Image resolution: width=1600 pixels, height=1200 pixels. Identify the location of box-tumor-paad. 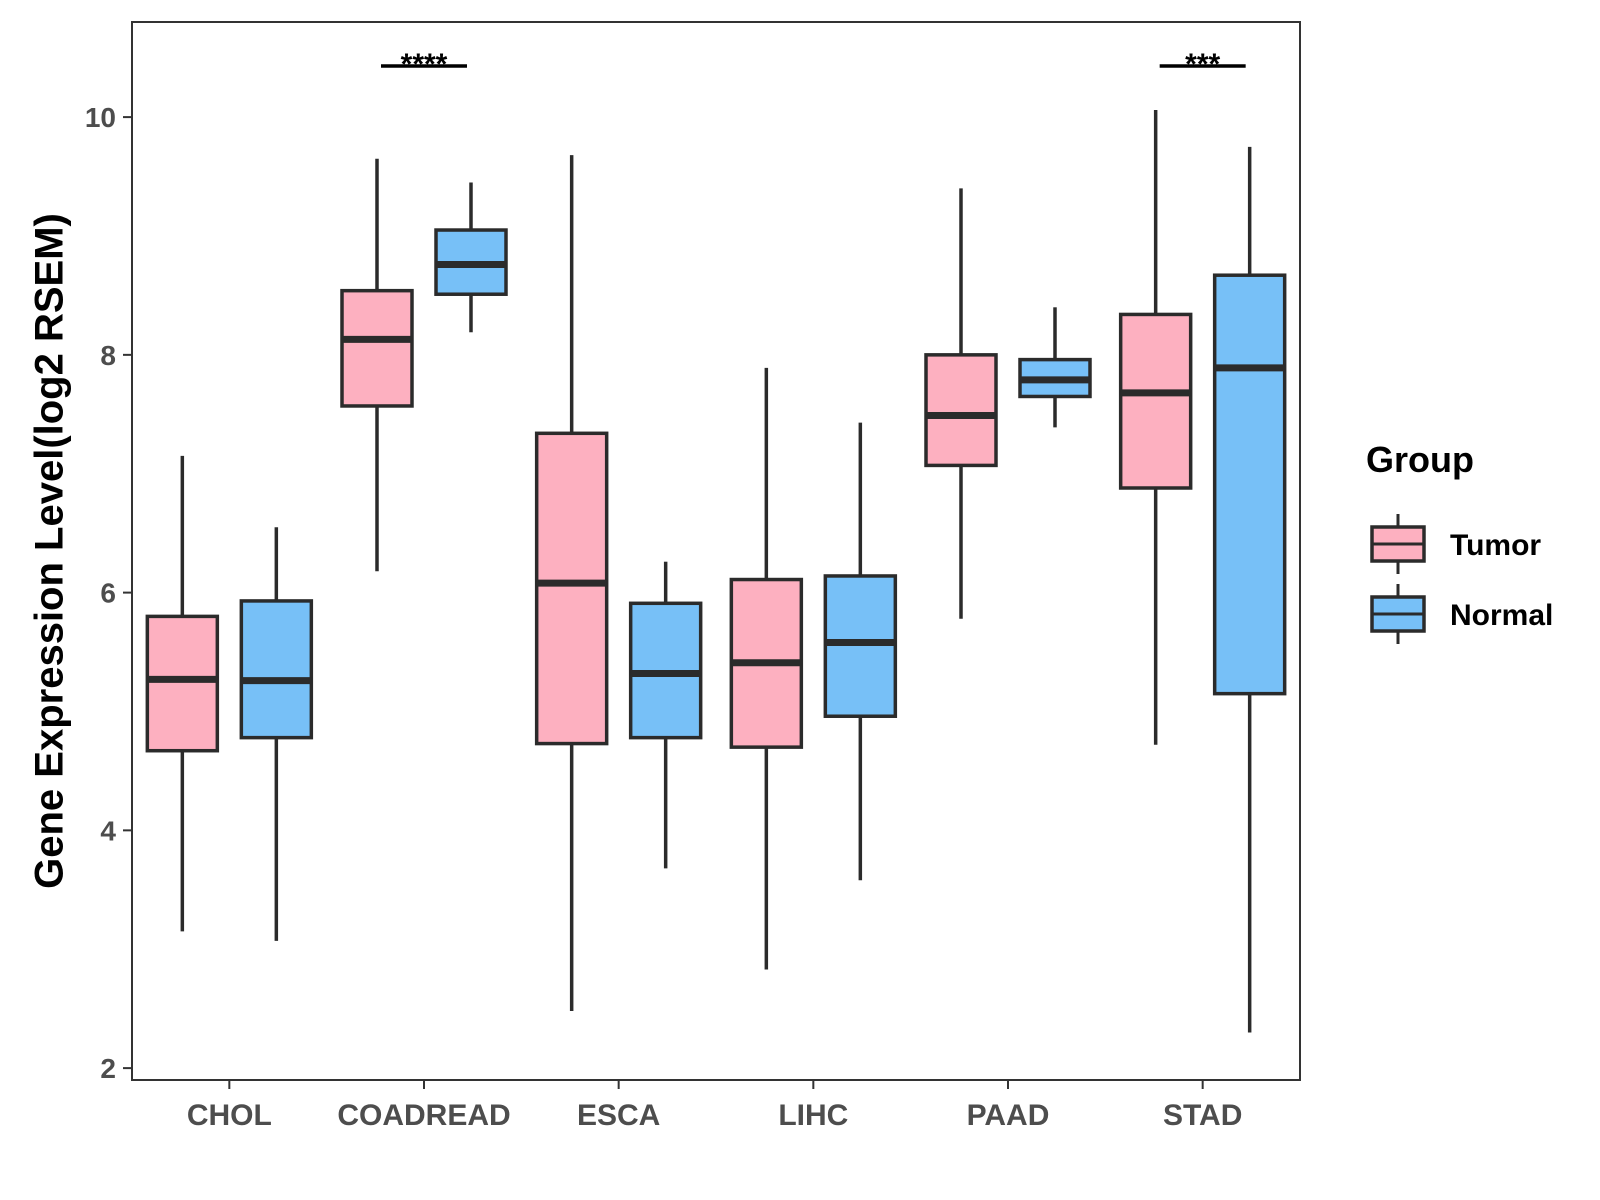
(961, 403).